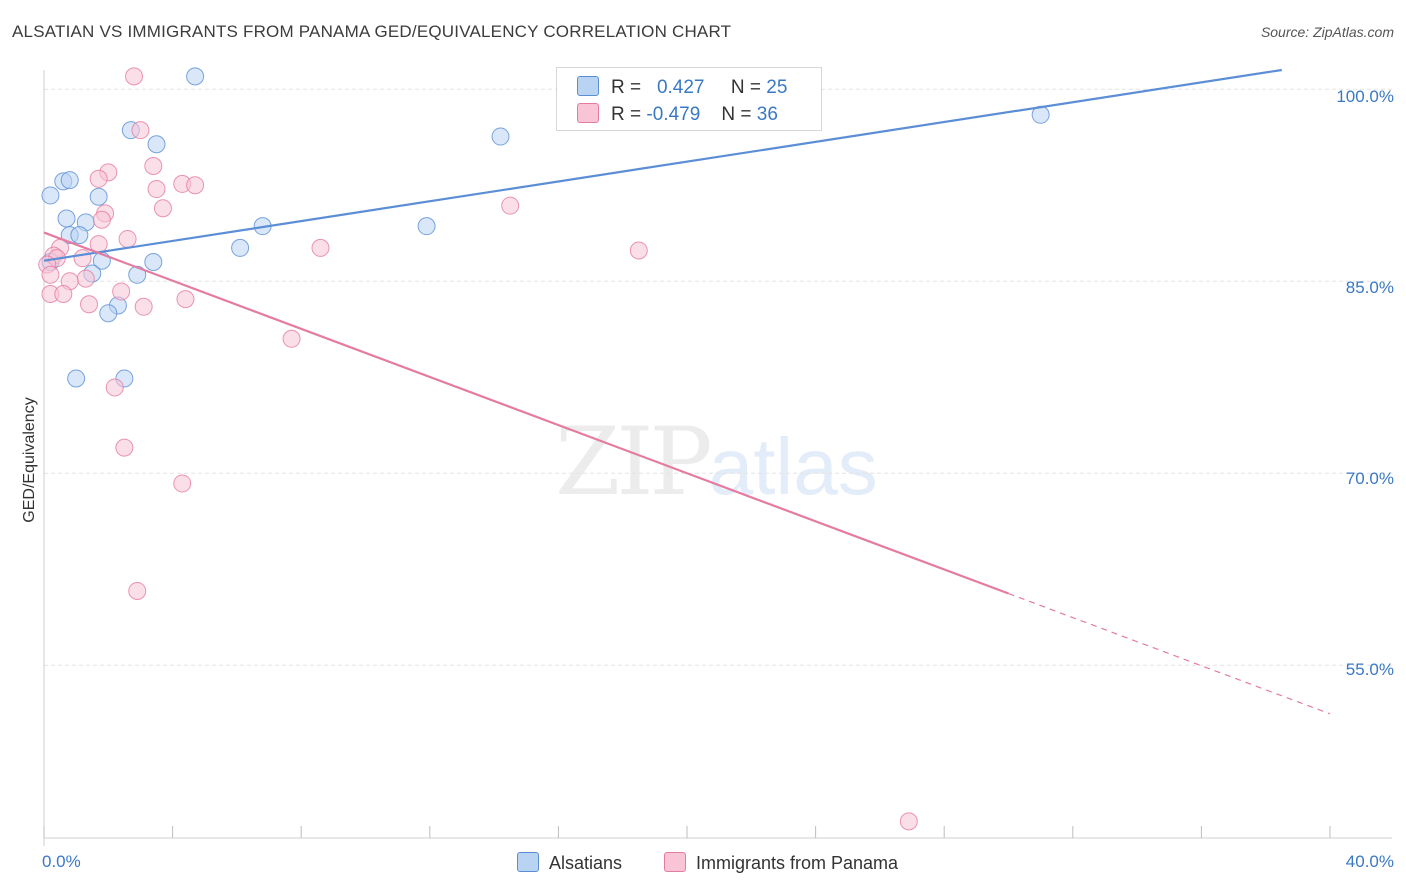 The image size is (1406, 892). I want to click on source-credit: Source: ZipAtlas.com, so click(1327, 32).